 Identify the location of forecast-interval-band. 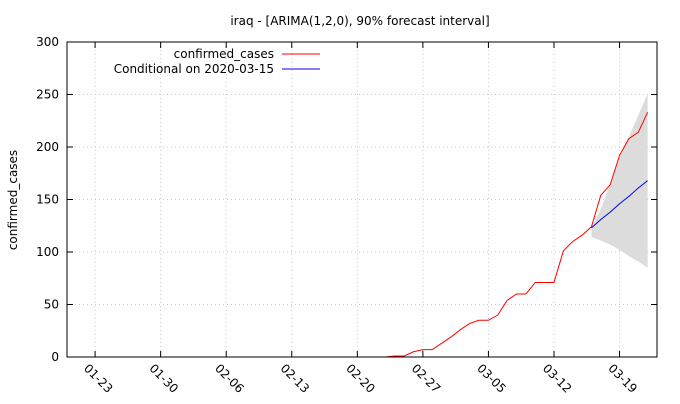
(619, 180).